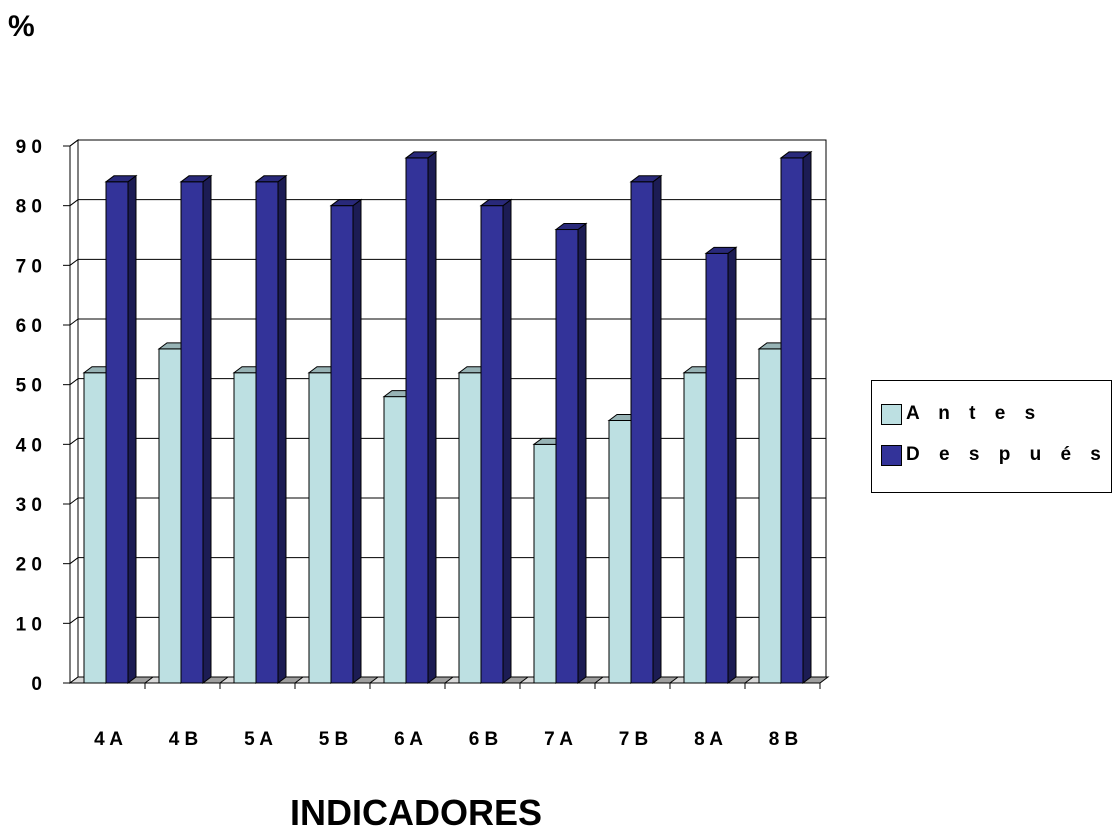 The image size is (1116, 836). I want to click on y-axis-label: %, so click(21, 26).